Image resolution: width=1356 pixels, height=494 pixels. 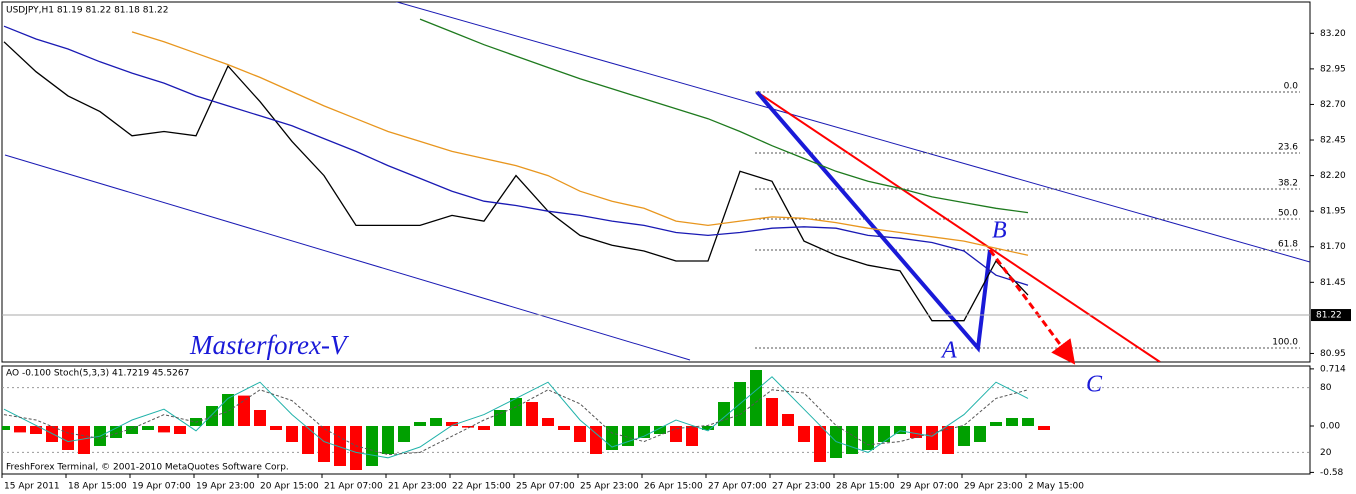 What do you see at coordinates (1288, 148) in the screenshot?
I see `fib-label: 23.6` at bounding box center [1288, 148].